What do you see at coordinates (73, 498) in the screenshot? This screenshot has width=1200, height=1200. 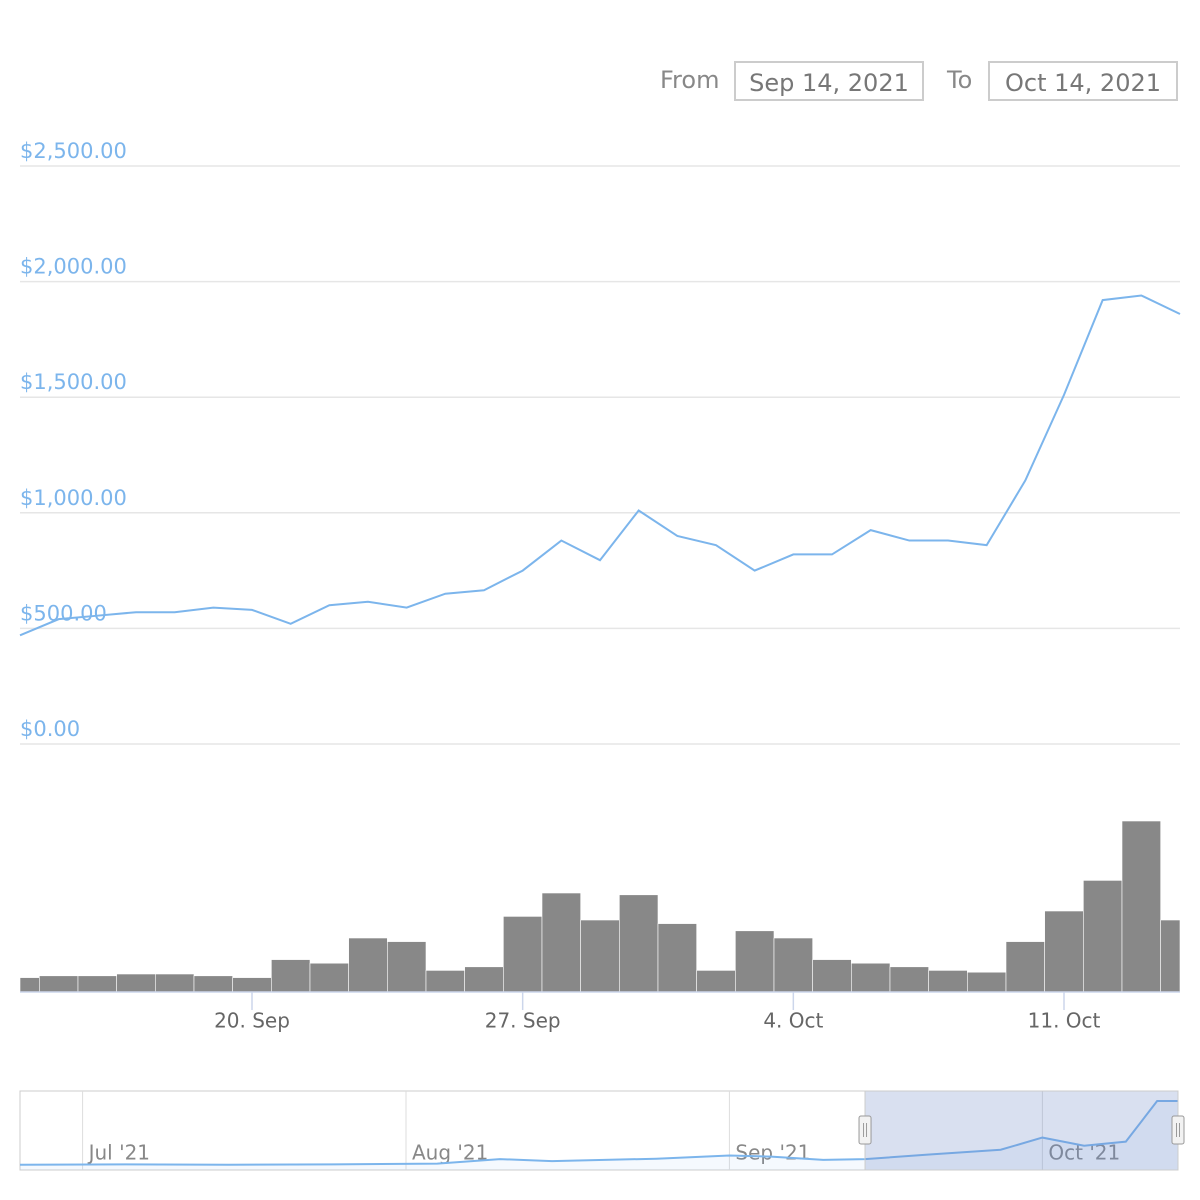 I see `y-tick-label: $1,000.00` at bounding box center [73, 498].